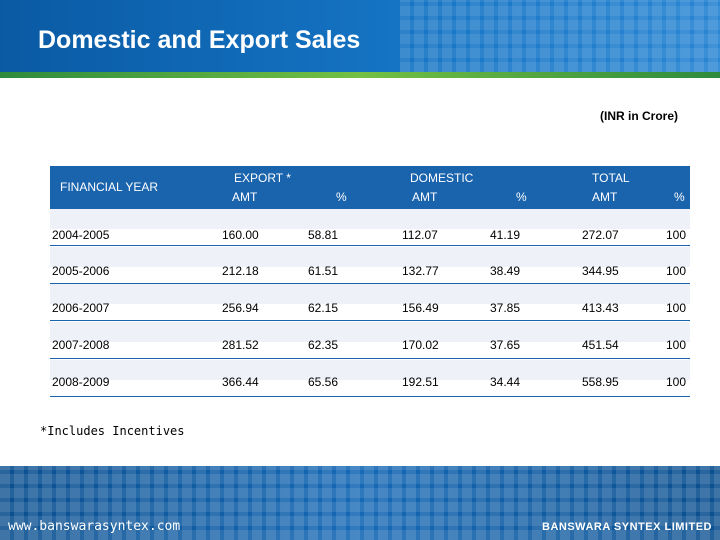 Image resolution: width=720 pixels, height=540 pixels. I want to click on year-cell: 2004-2005, so click(81, 235).